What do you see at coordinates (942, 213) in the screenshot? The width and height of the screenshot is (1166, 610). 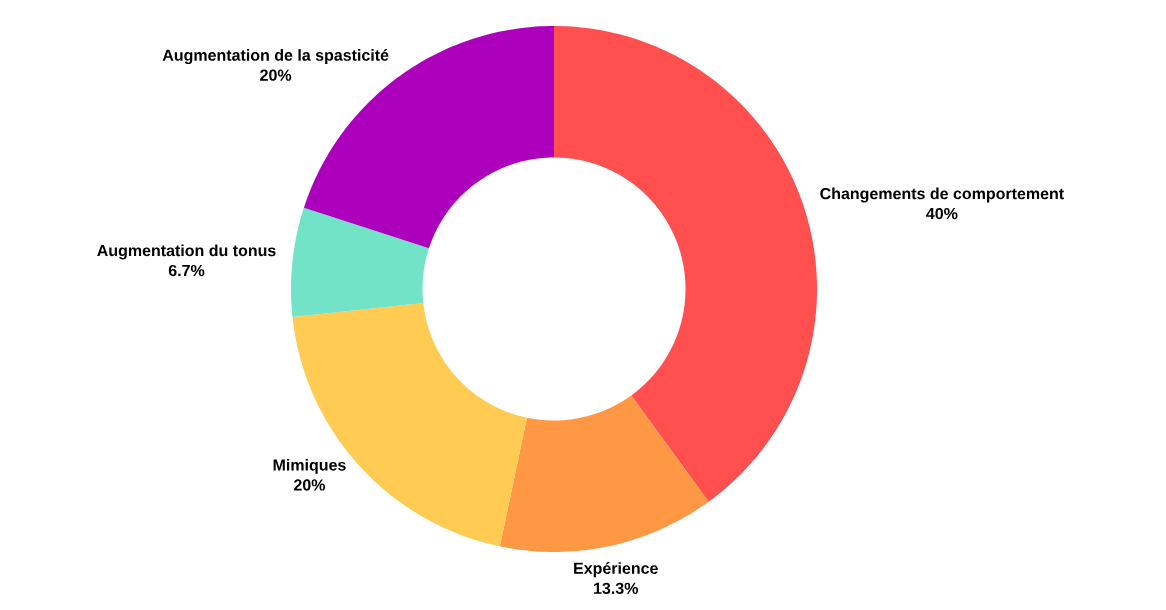 I see `data-label: 40%` at bounding box center [942, 213].